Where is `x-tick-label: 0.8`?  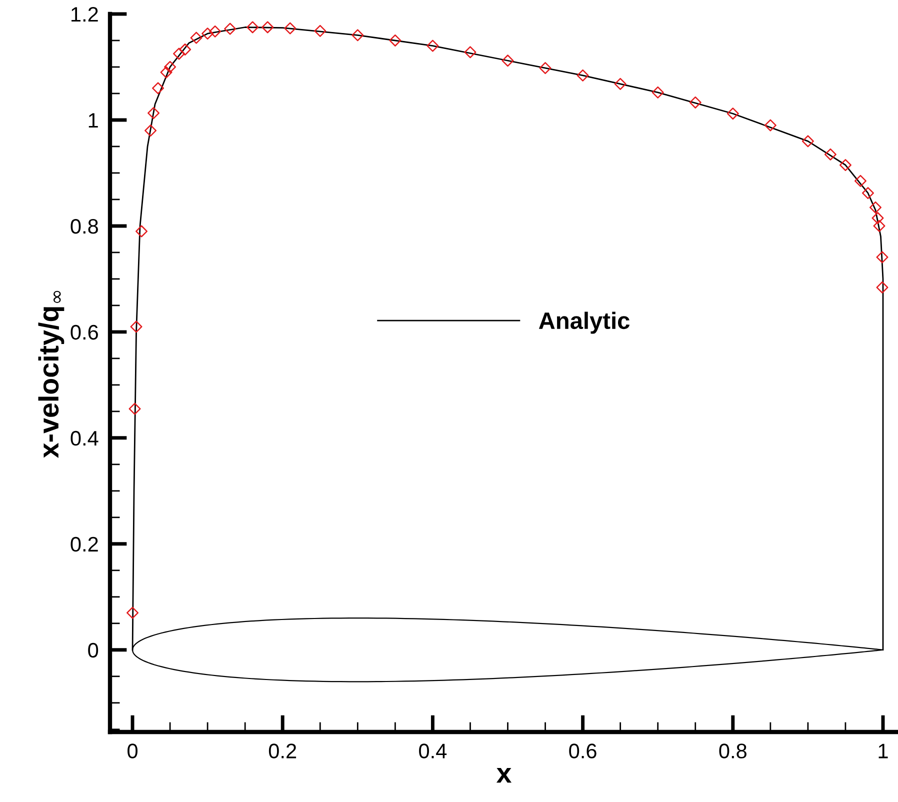 x-tick-label: 0.8 is located at coordinates (732, 751).